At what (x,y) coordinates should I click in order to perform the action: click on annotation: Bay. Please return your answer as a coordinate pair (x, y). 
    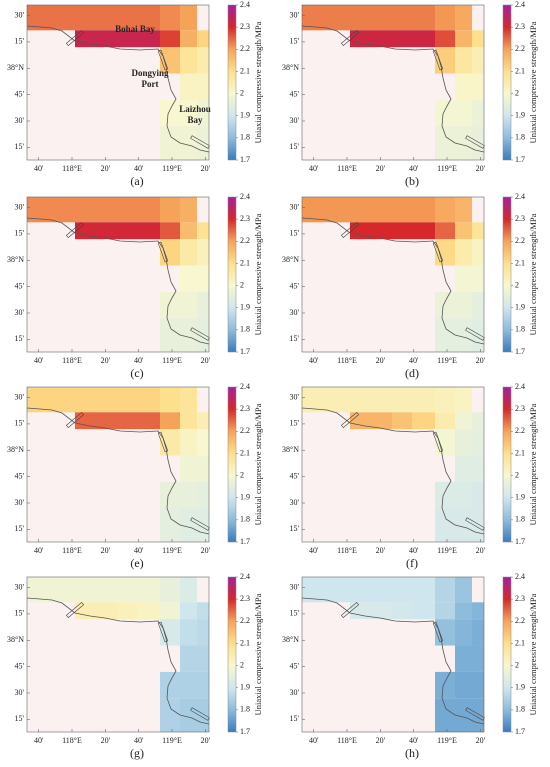
    Looking at the image, I should click on (195, 120).